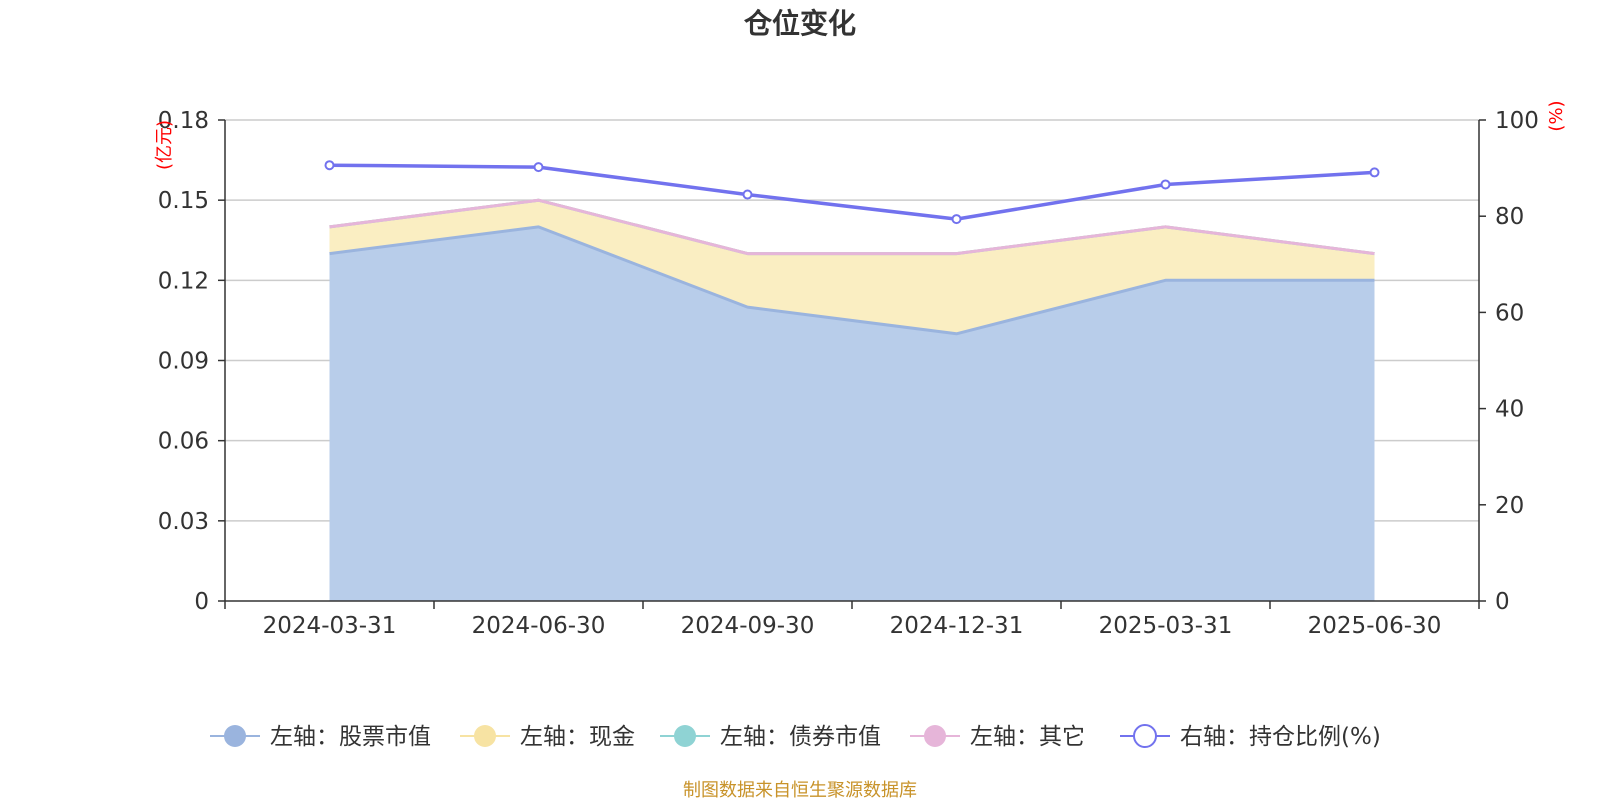 The width and height of the screenshot is (1600, 800). What do you see at coordinates (183, 442) in the screenshot?
I see `left-axis-tick-label: 0.06` at bounding box center [183, 442].